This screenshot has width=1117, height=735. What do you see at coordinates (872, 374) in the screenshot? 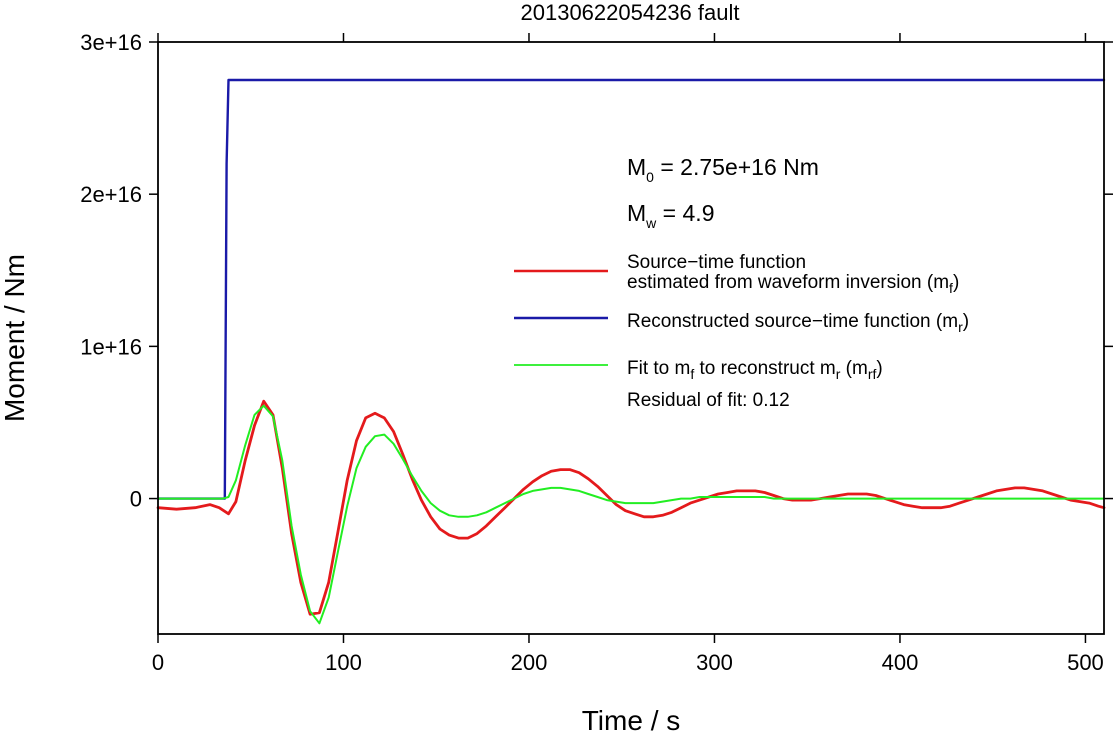
I see `legend-fit-sub-3: rf` at bounding box center [872, 374].